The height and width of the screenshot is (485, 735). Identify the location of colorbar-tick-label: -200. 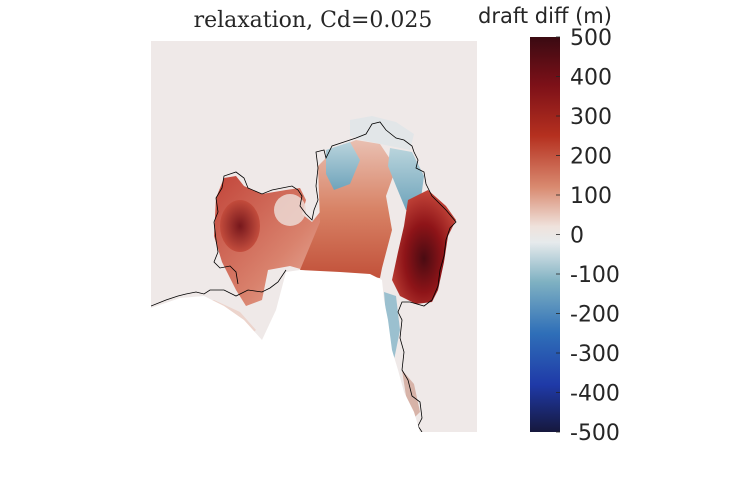
(595, 315).